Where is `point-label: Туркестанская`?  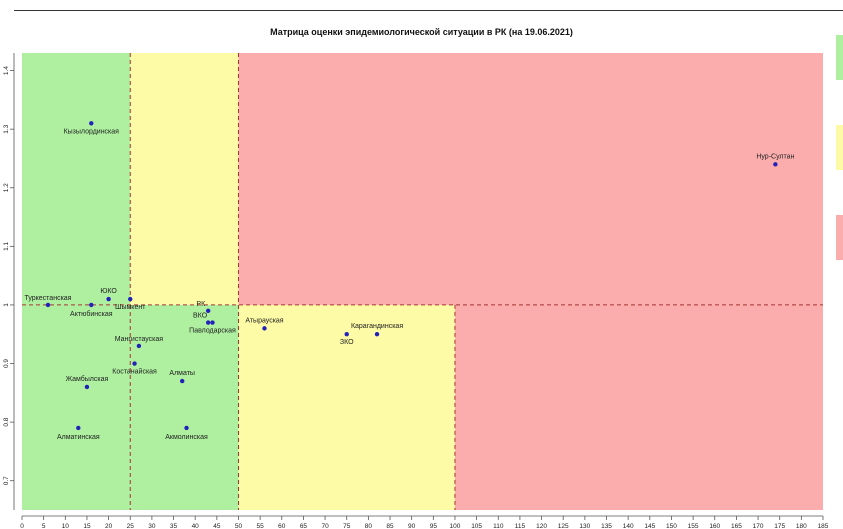 point-label: Туркестанская is located at coordinates (47, 298).